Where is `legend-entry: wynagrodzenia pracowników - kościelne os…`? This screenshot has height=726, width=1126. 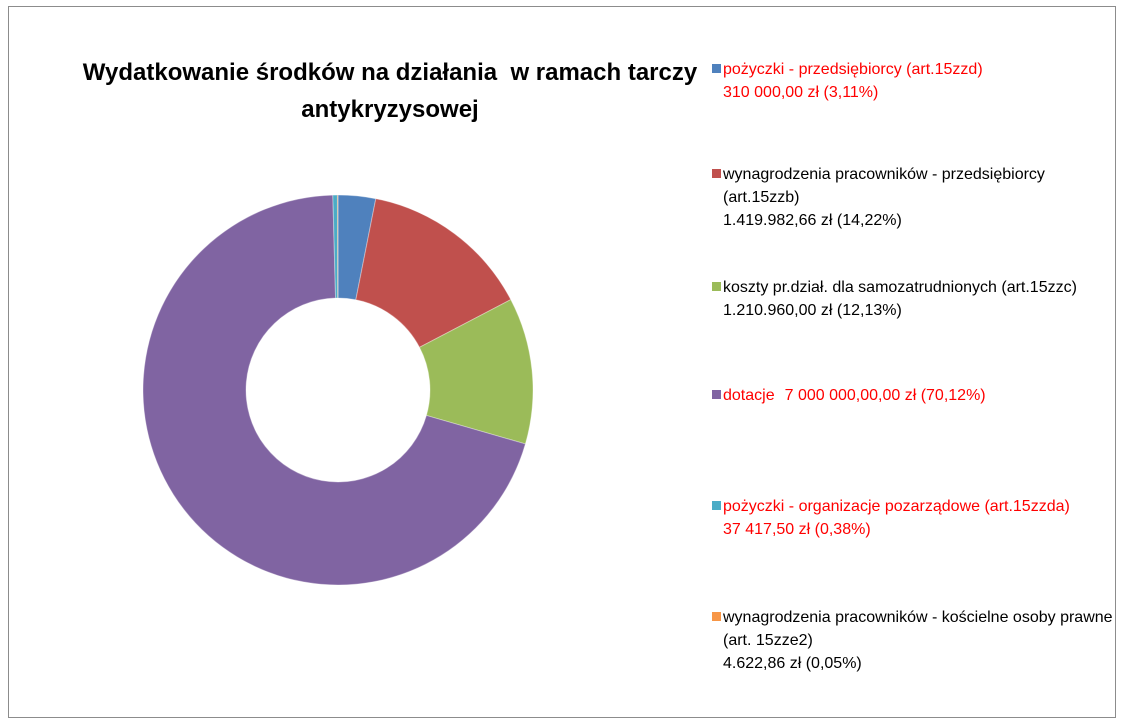 legend-entry: wynagrodzenia pracowników - kościelne os… is located at coordinates (917, 640).